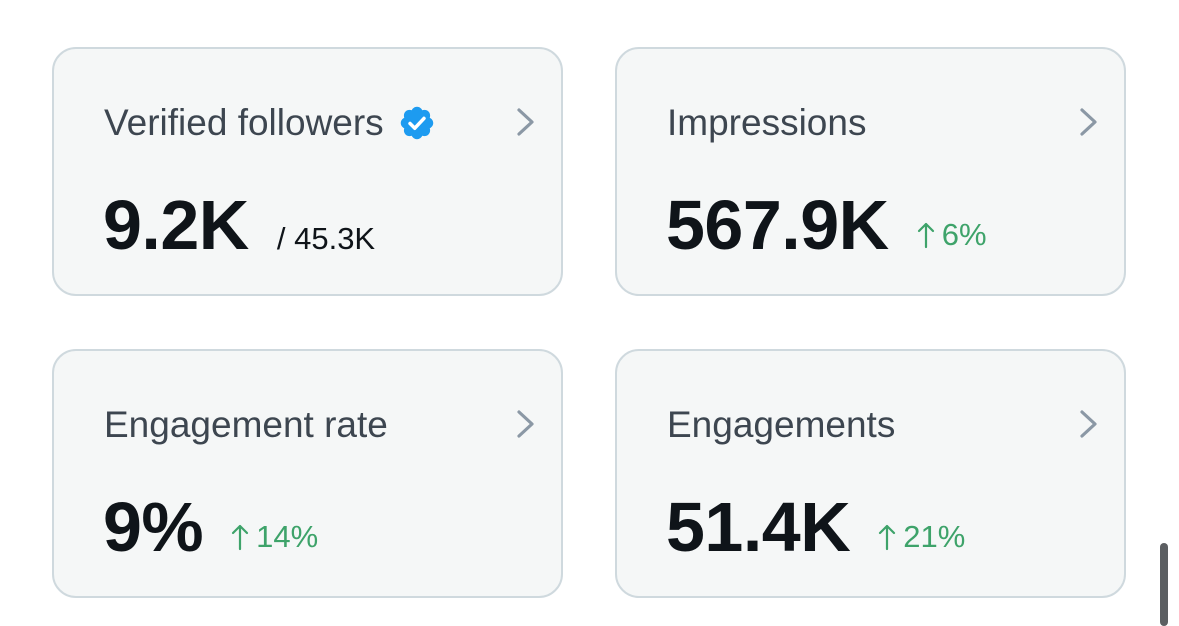 The width and height of the screenshot is (1179, 626). What do you see at coordinates (1164, 584) in the screenshot?
I see `scrollbar` at bounding box center [1164, 584].